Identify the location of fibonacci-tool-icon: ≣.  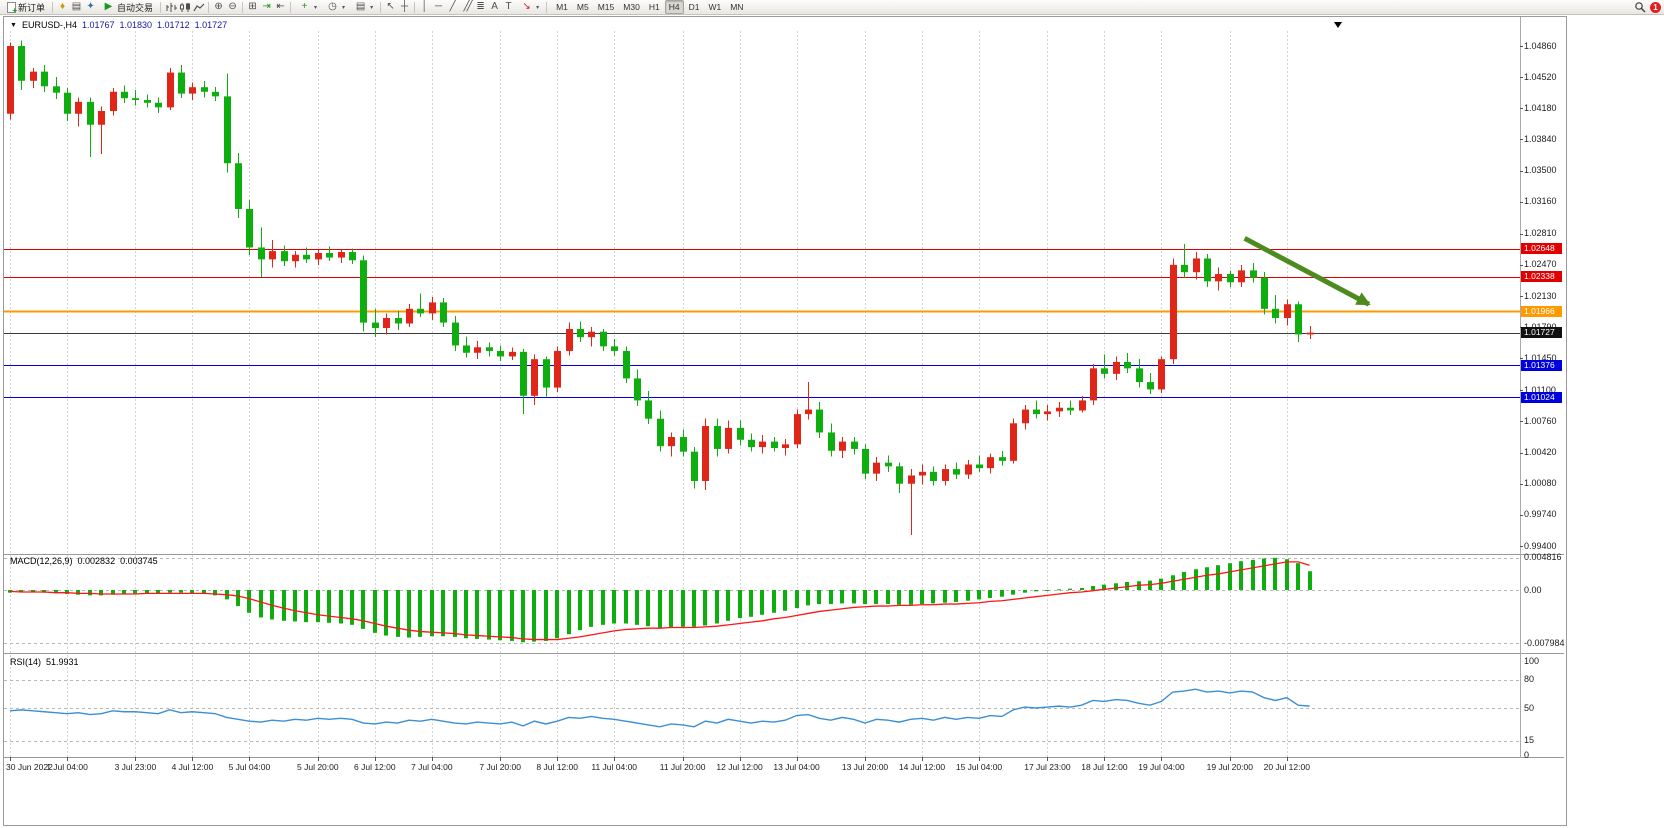
(480, 6).